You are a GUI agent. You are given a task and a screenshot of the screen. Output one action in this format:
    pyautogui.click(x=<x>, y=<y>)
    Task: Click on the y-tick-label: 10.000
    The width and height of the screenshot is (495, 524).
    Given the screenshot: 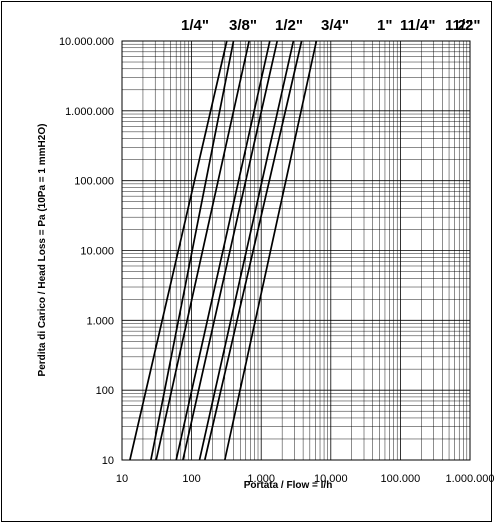 What is the action you would take?
    pyautogui.click(x=97, y=252)
    